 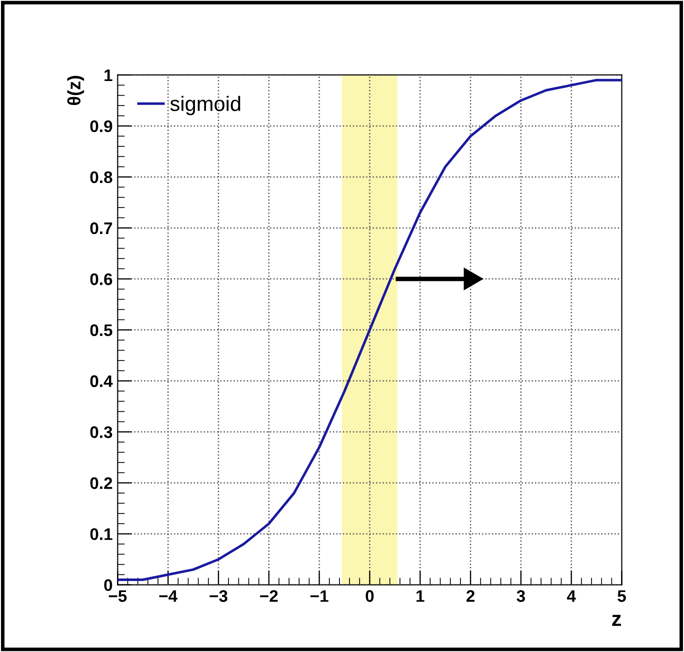 What do you see at coordinates (470, 596) in the screenshot?
I see `x-tick-label: 2` at bounding box center [470, 596].